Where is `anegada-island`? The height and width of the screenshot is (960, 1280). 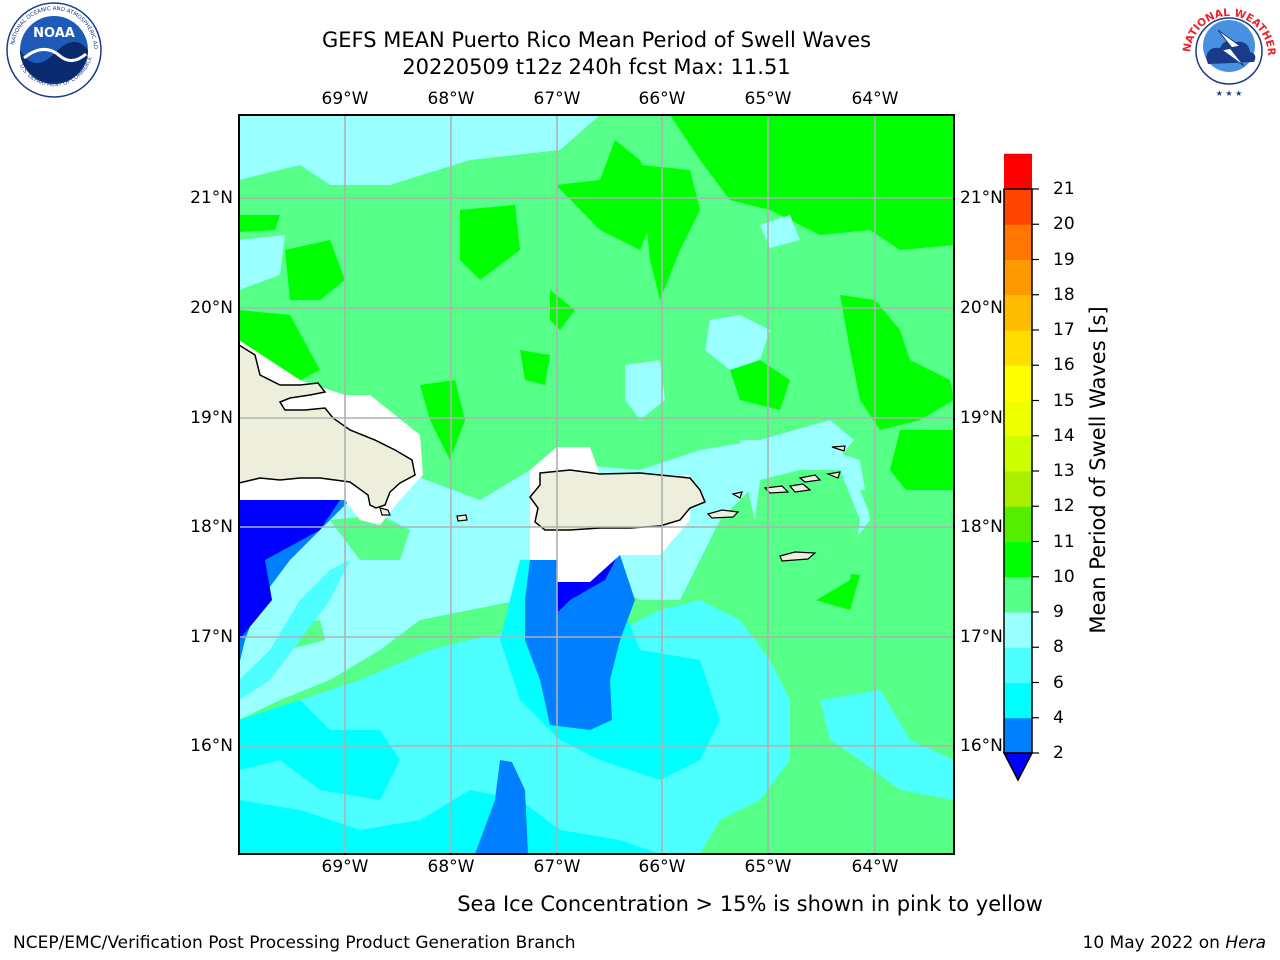 anegada-island is located at coordinates (838, 448).